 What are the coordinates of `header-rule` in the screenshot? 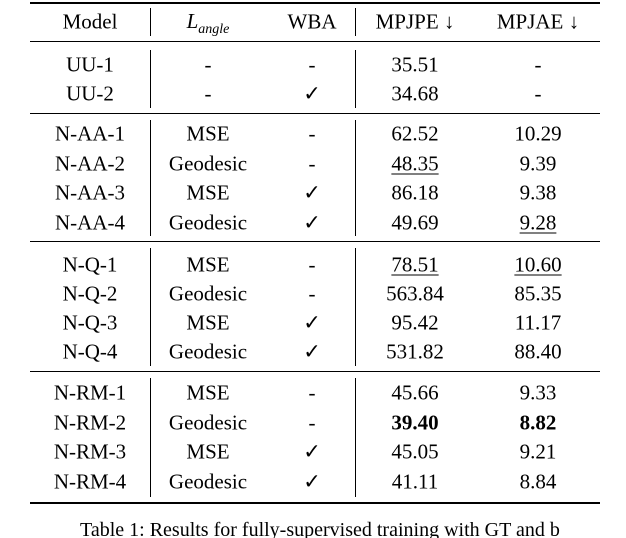 It's located at (315, 41).